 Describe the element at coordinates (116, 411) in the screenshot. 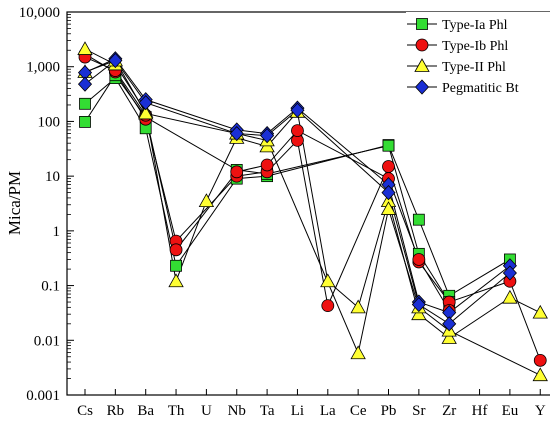

I see `x-tick-label: Rb` at that location.